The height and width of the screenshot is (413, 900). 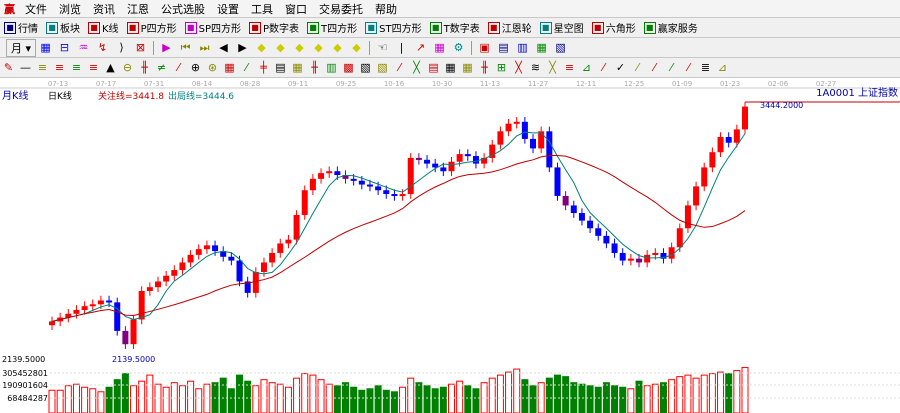 I want to click on menu-8: 交易委托, so click(x=341, y=9).